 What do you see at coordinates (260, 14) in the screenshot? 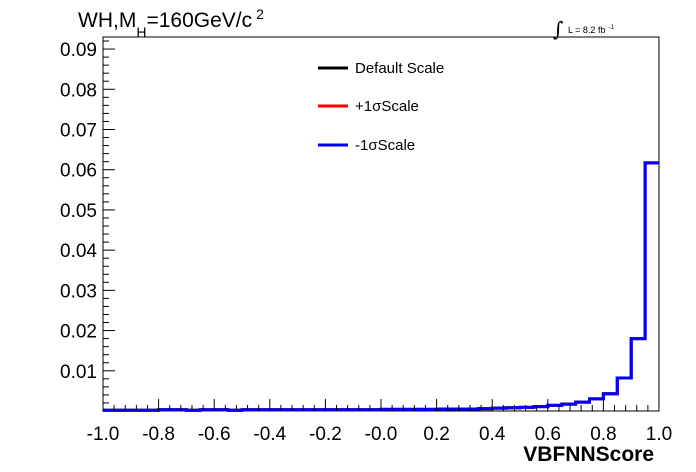
I see `chart-title-superscript: 2` at bounding box center [260, 14].